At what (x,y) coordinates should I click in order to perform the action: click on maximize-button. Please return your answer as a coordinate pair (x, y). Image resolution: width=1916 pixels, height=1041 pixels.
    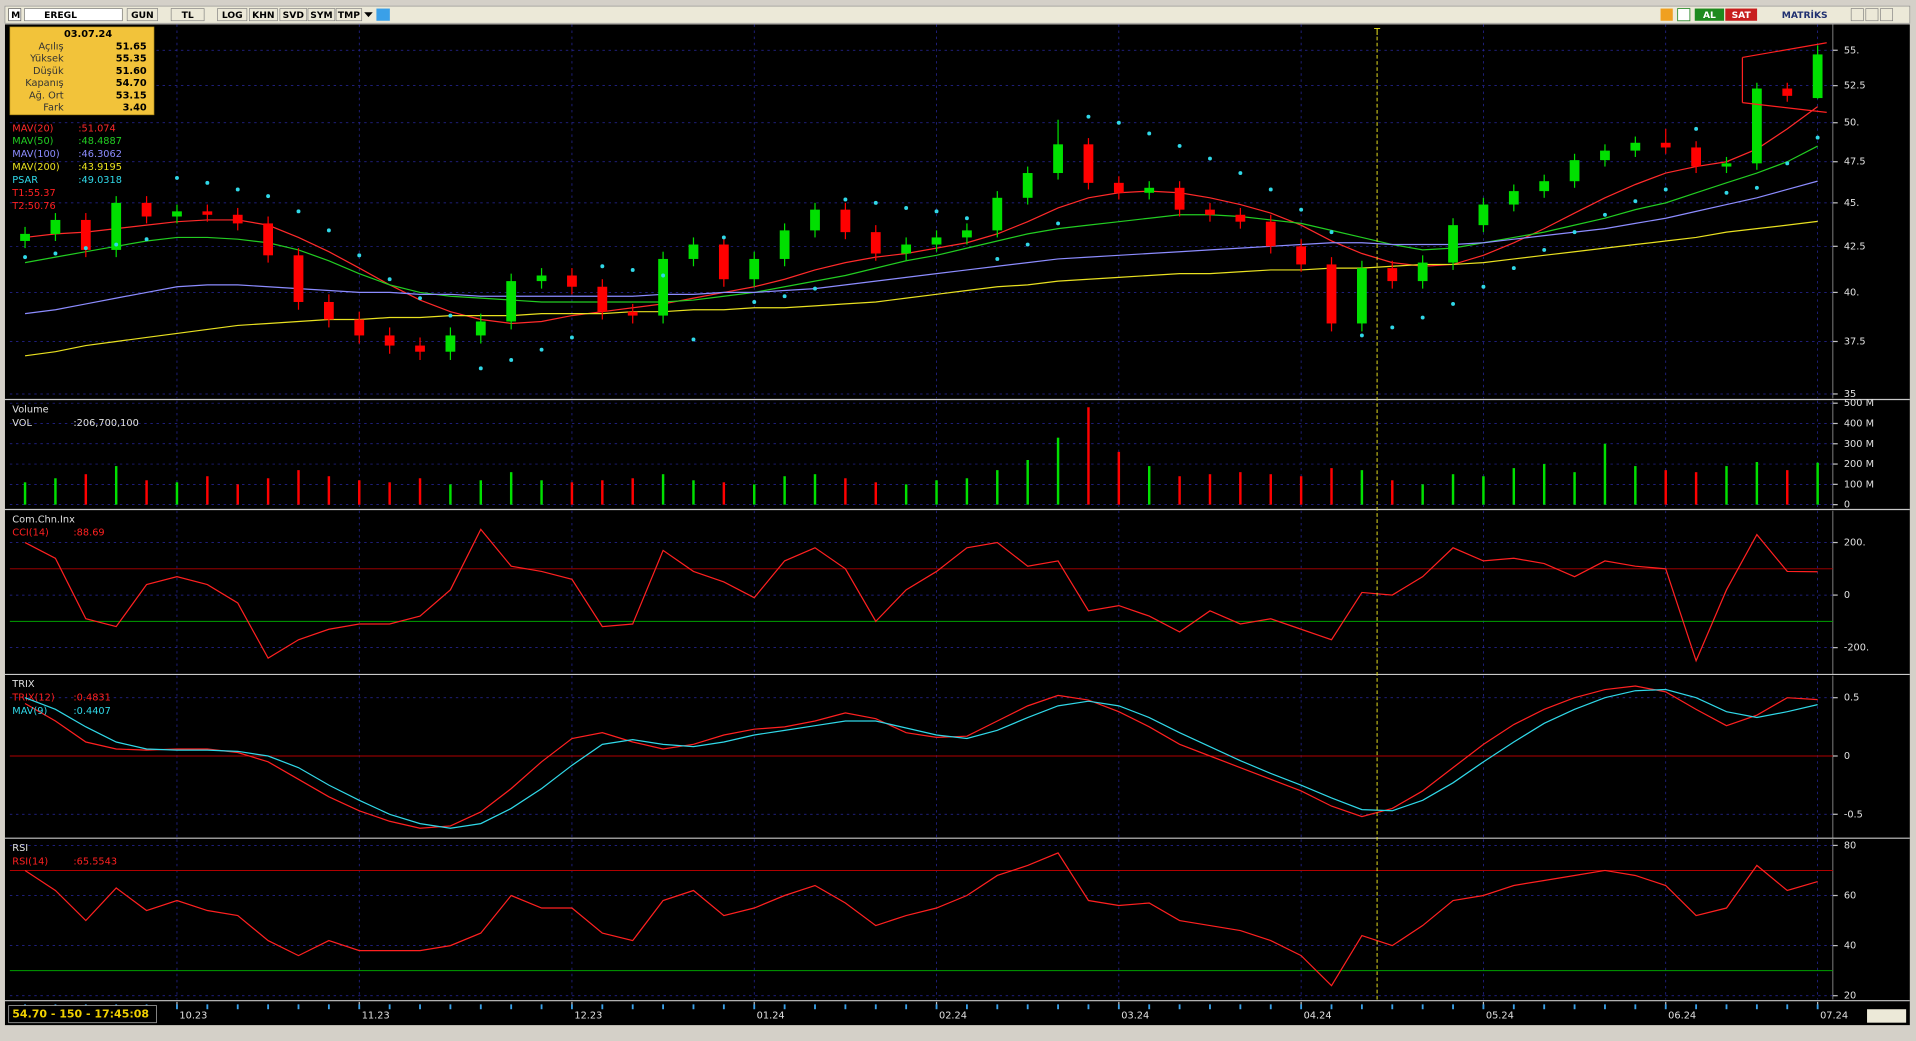
    Looking at the image, I should click on (1872, 15).